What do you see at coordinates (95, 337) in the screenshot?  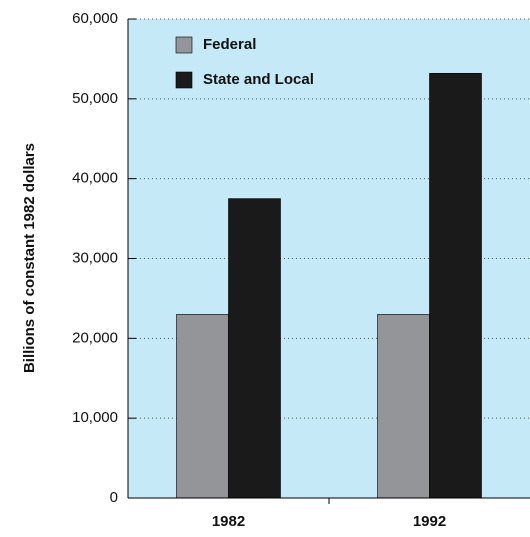 I see `y-tick-label: 20,000` at bounding box center [95, 337].